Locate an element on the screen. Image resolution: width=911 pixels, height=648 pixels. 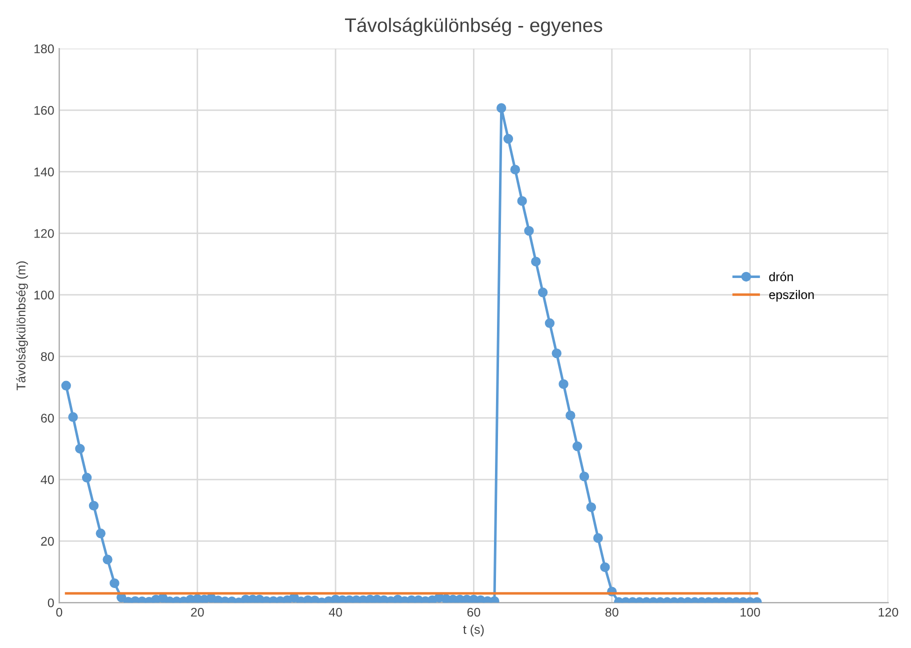
y-tick-label: 0 is located at coordinates (51, 603).